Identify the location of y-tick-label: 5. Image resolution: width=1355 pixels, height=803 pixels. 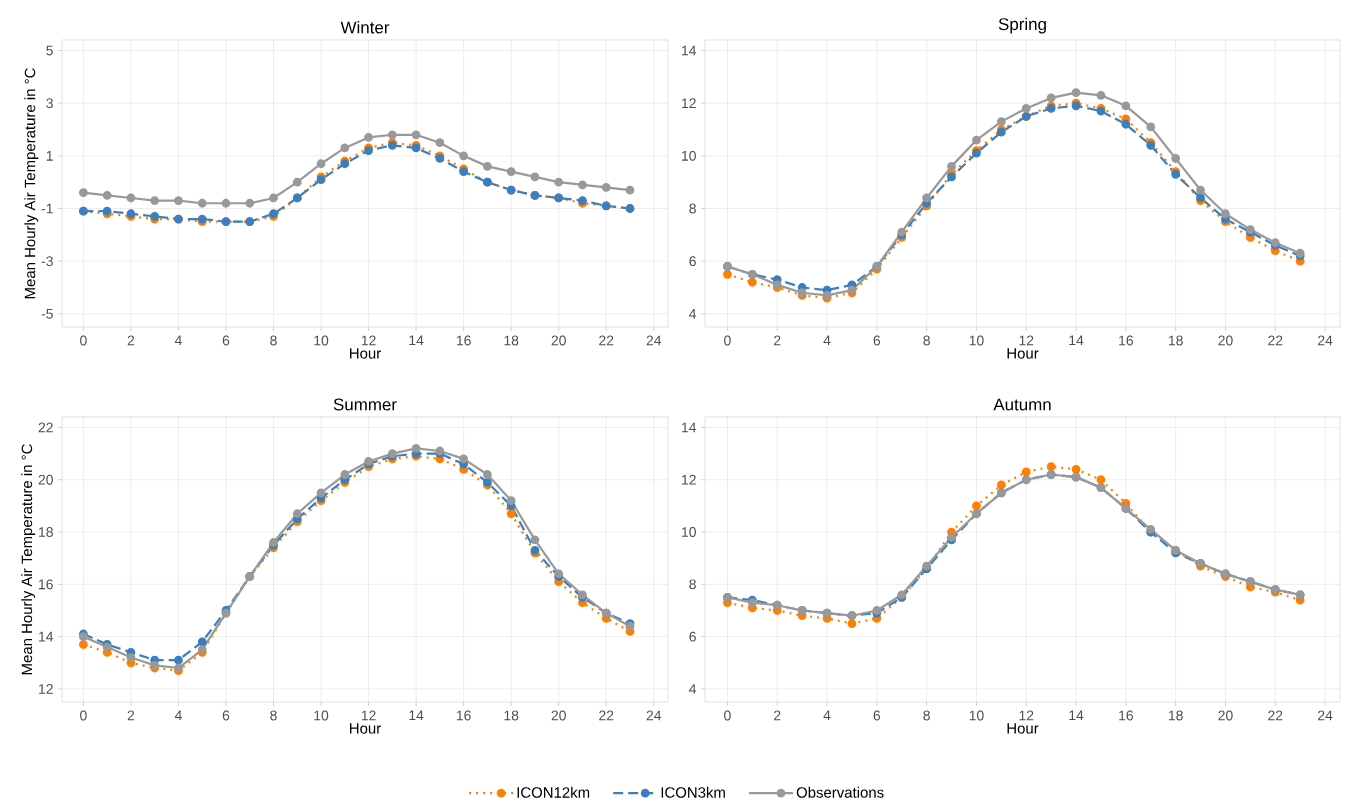
(49, 50).